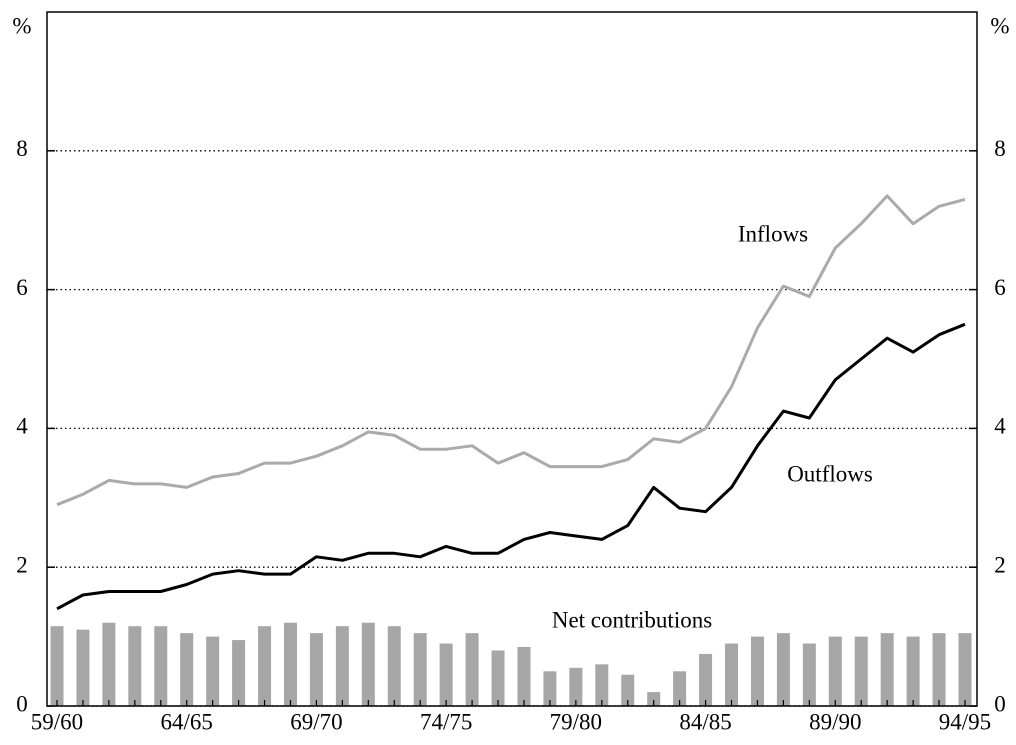  What do you see at coordinates (576, 721) in the screenshot?
I see `x-tick-label: 79/80` at bounding box center [576, 721].